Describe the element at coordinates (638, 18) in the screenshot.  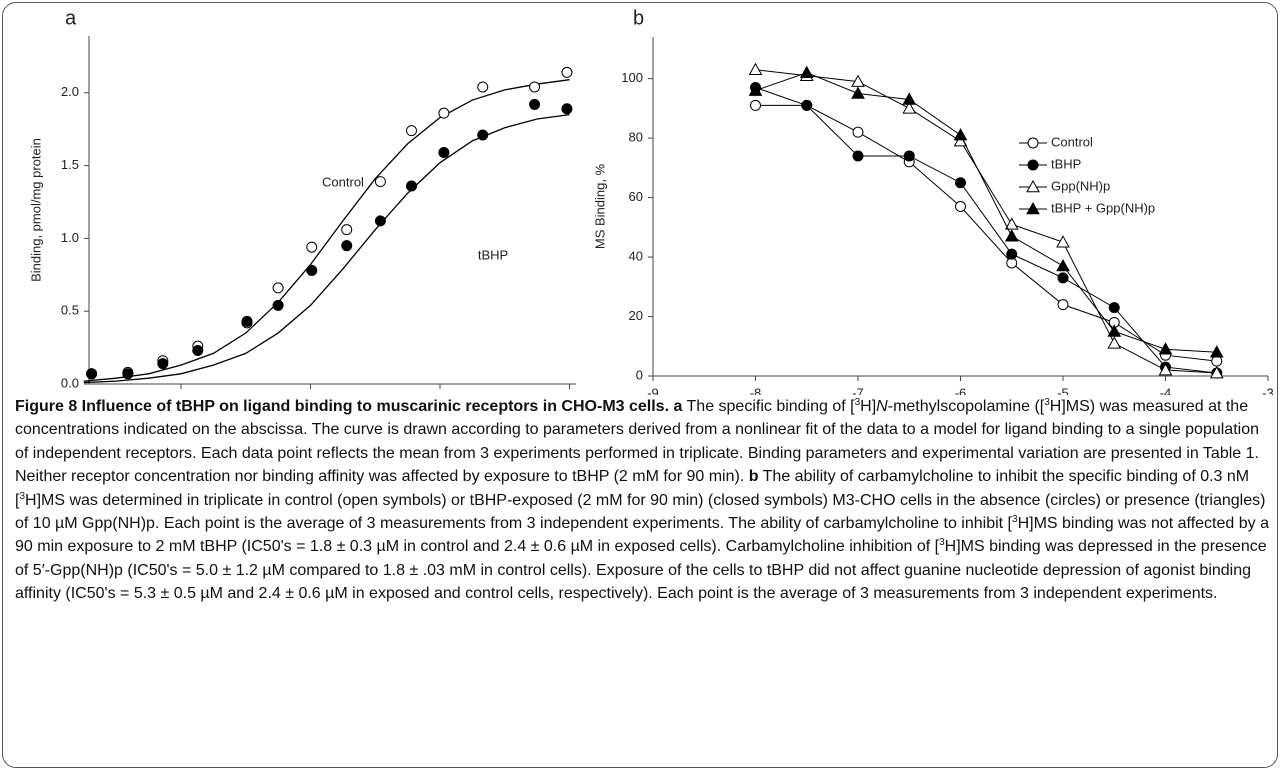
I see `panel-label: b` at that location.